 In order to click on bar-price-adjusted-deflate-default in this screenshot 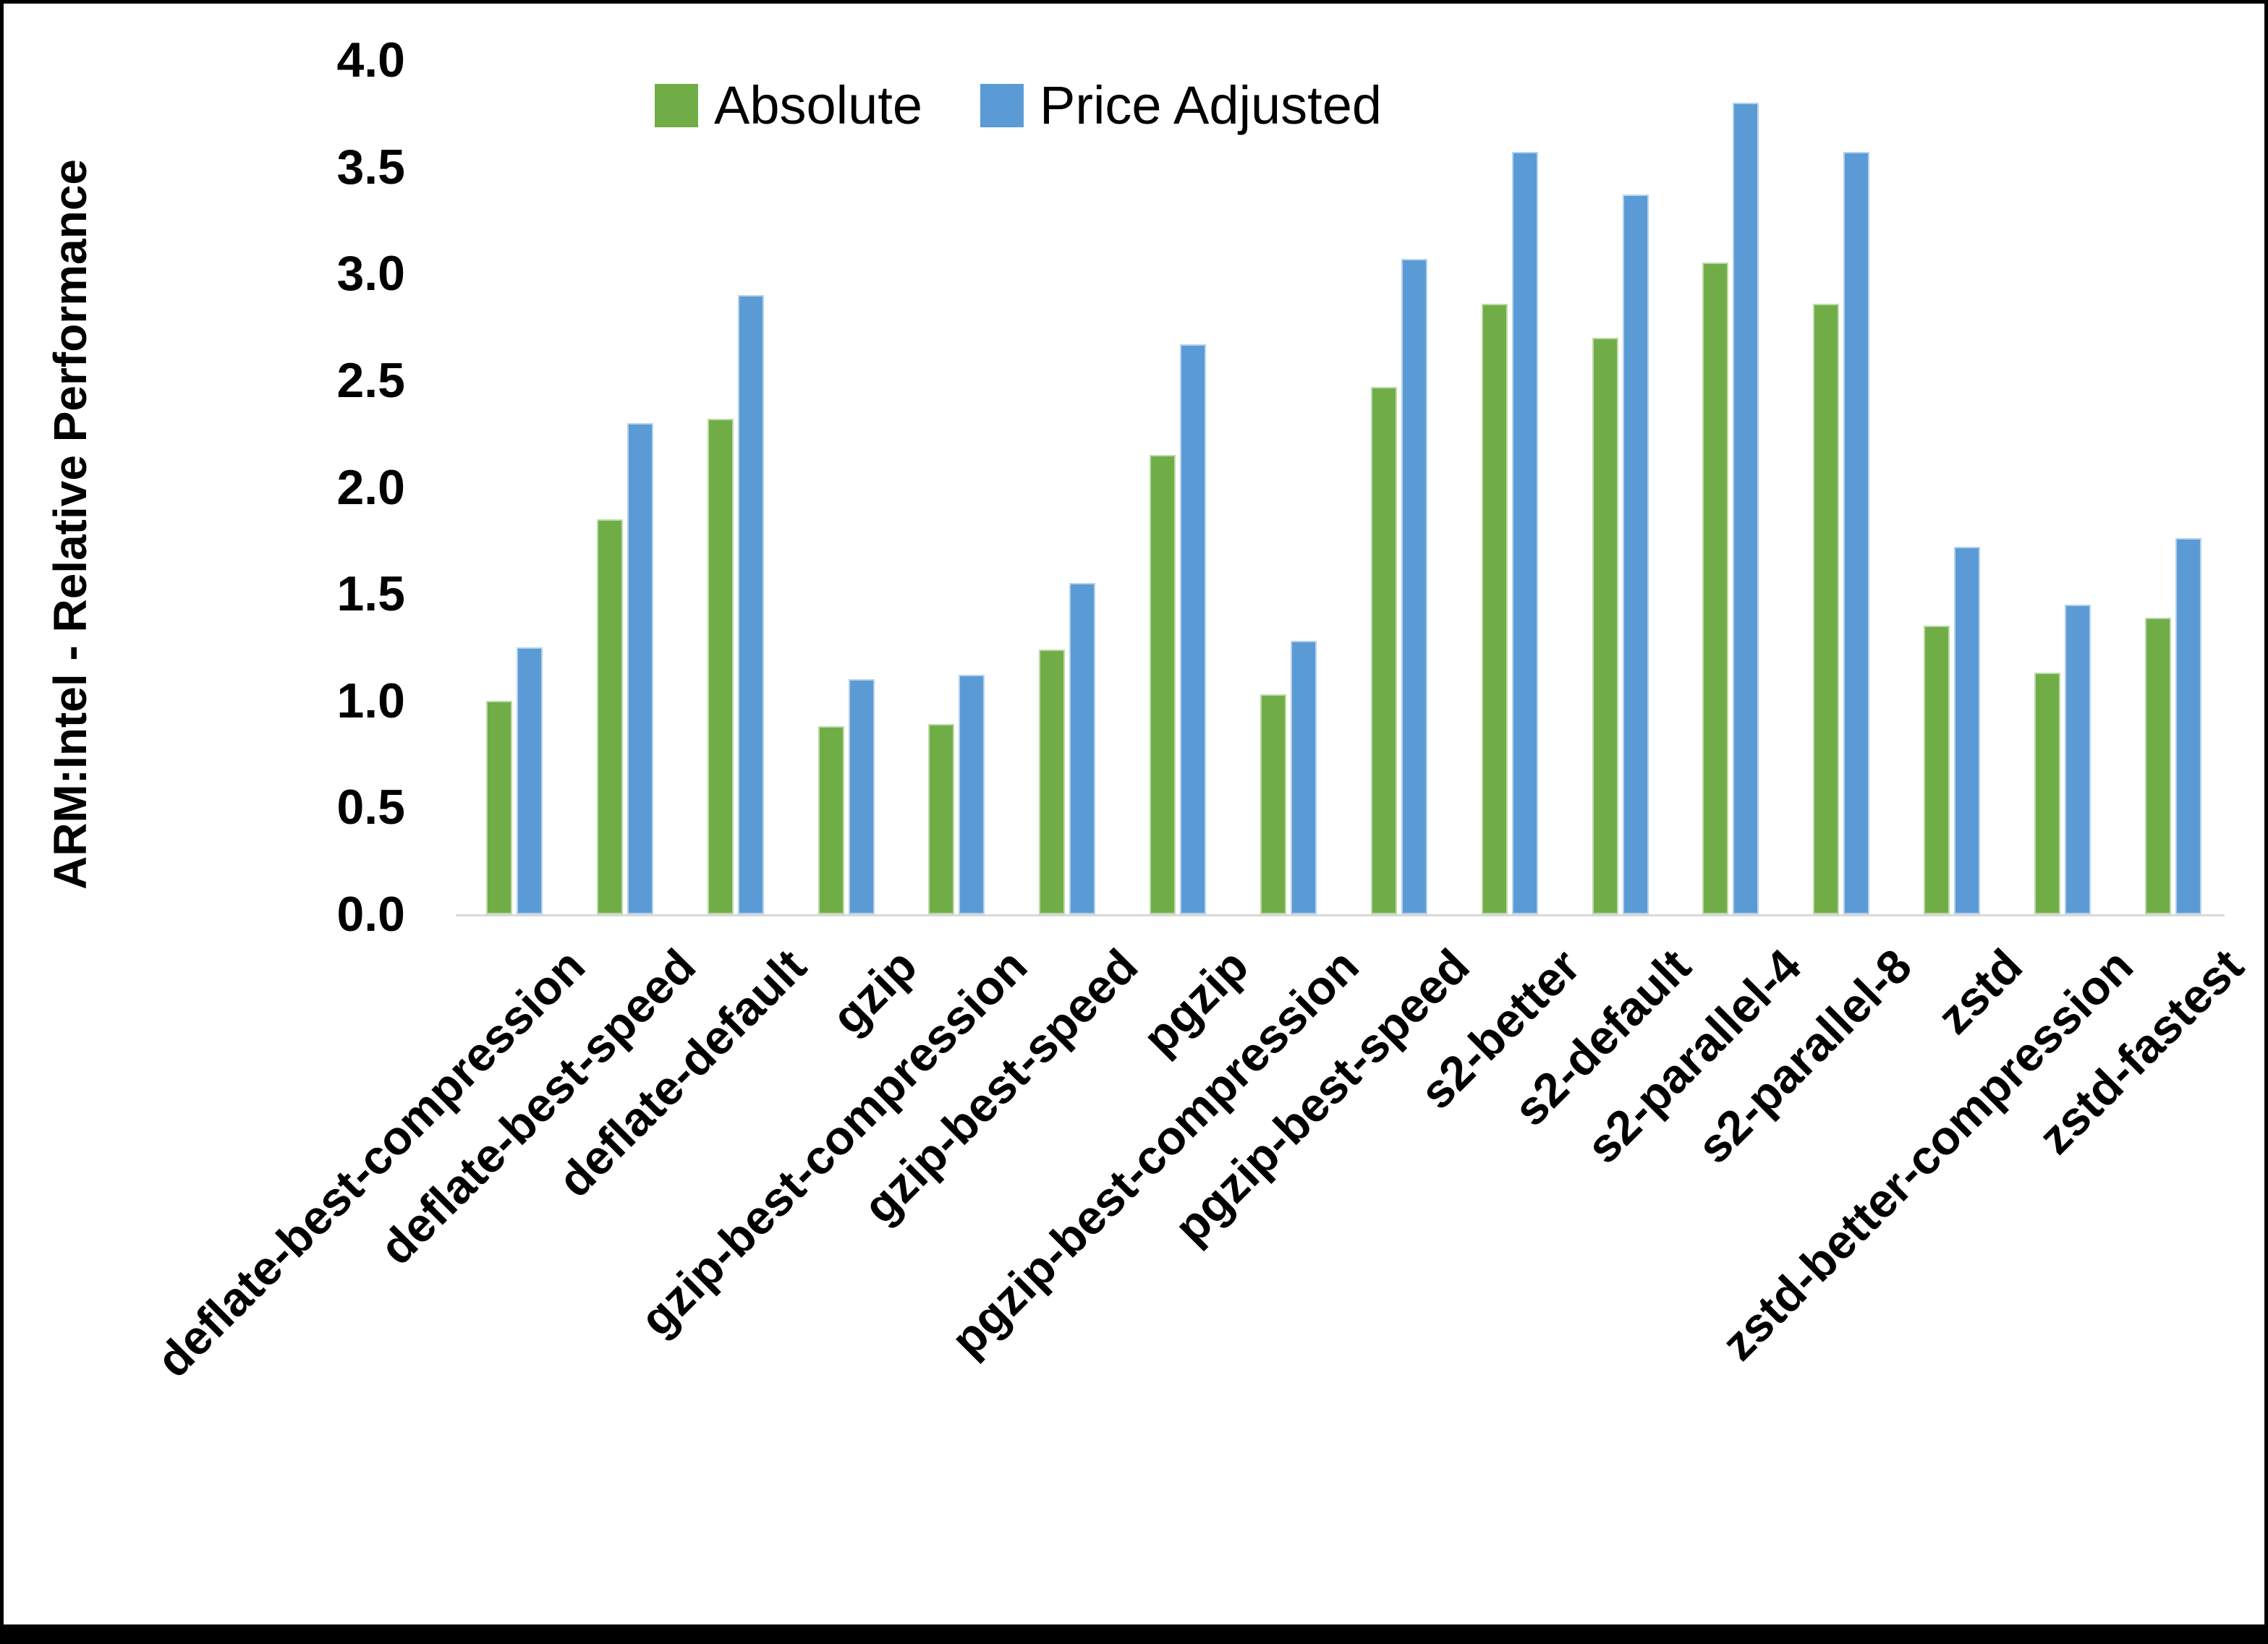, I will do `click(751, 604)`.